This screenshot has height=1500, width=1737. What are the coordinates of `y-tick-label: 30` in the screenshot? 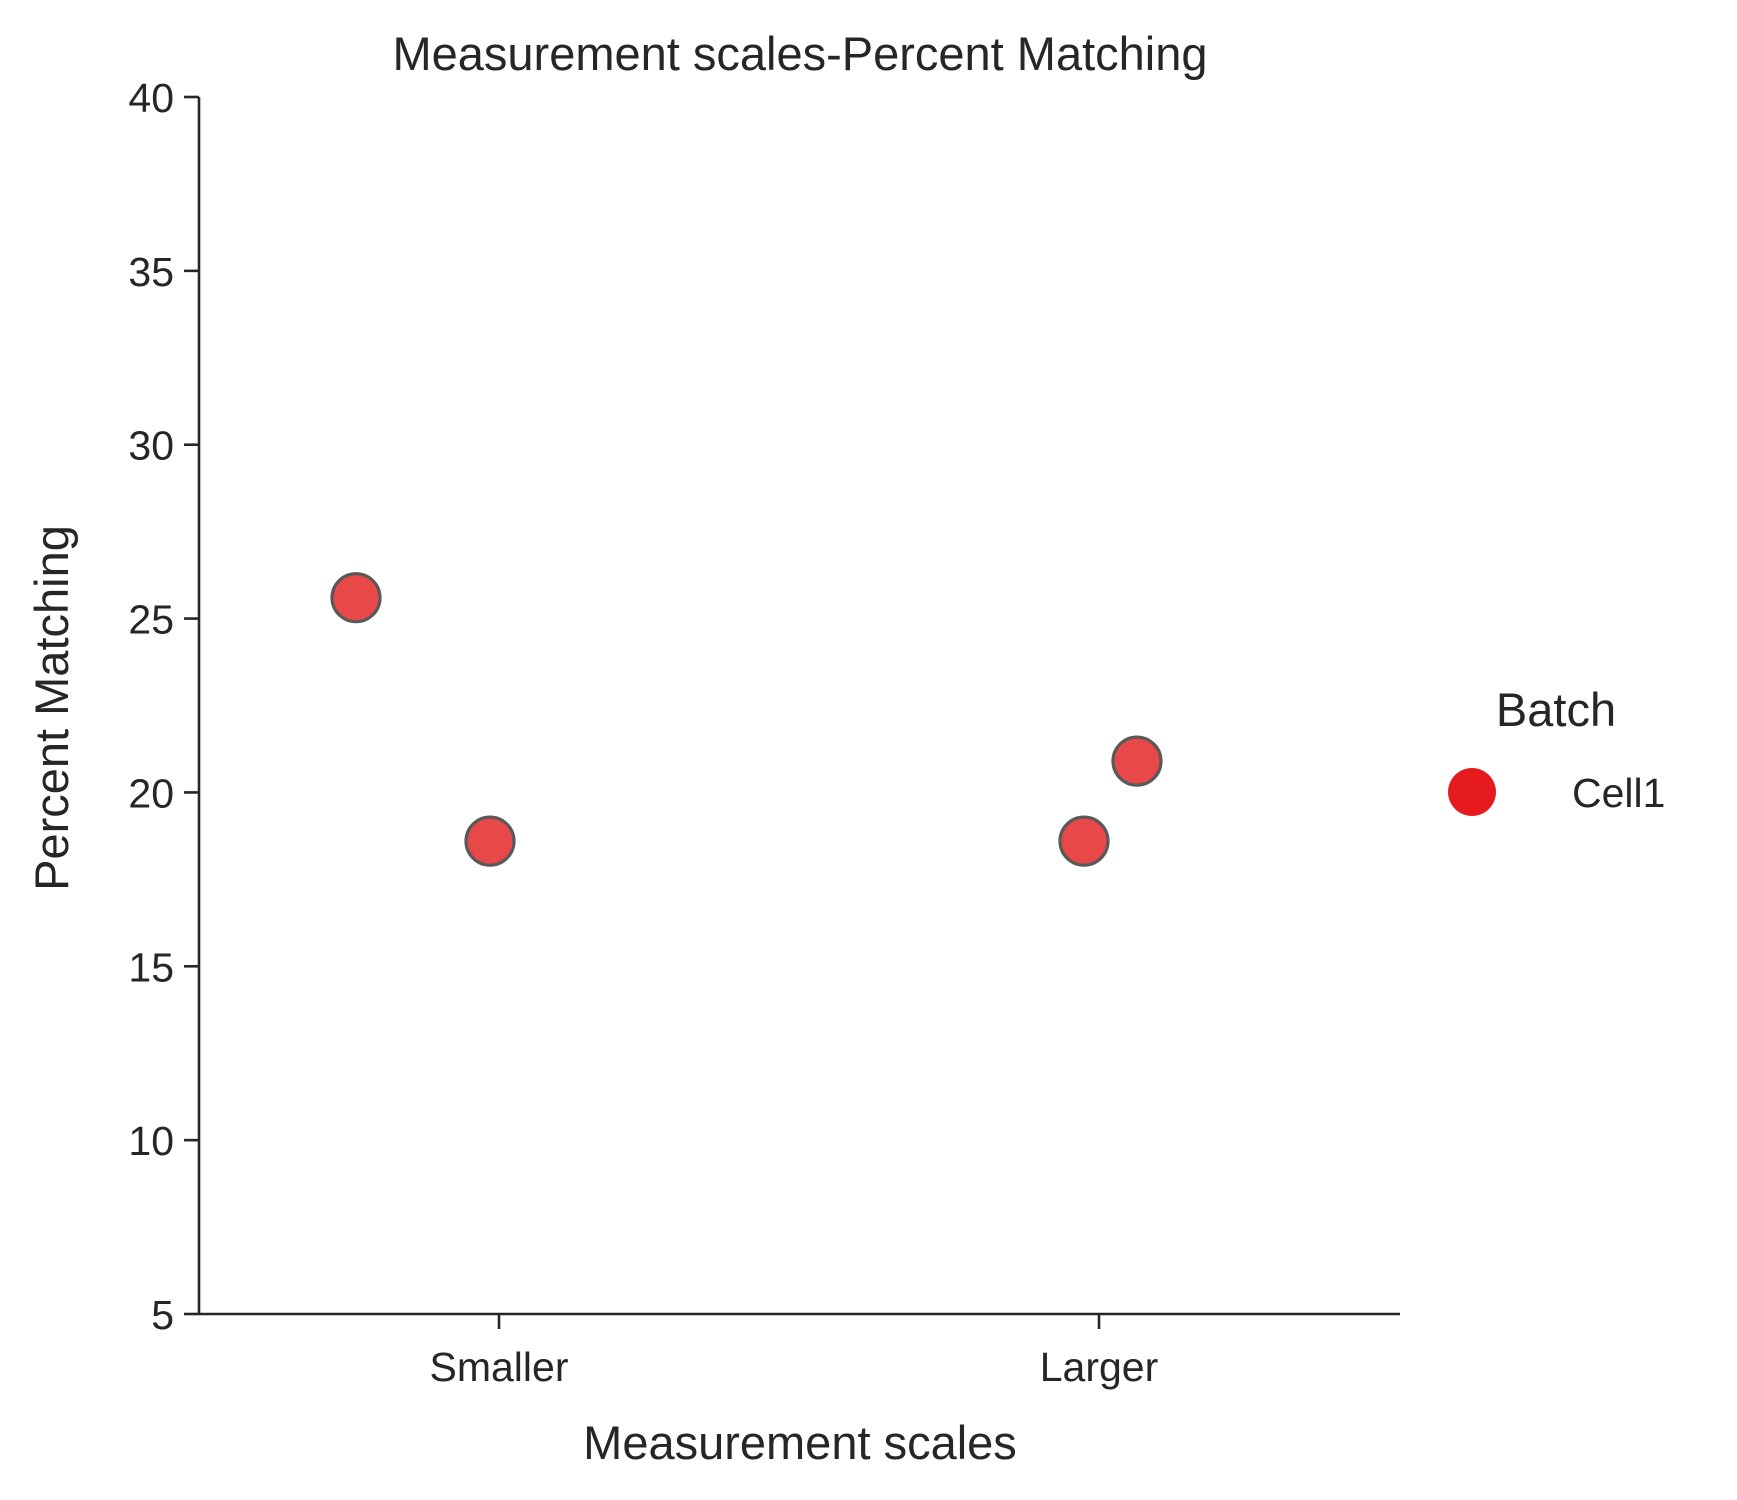 It's located at (151, 446).